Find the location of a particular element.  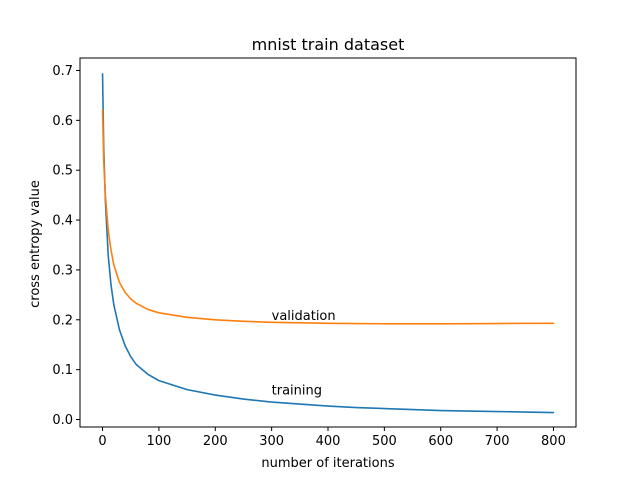

annotation-validation: validation is located at coordinates (304, 316).